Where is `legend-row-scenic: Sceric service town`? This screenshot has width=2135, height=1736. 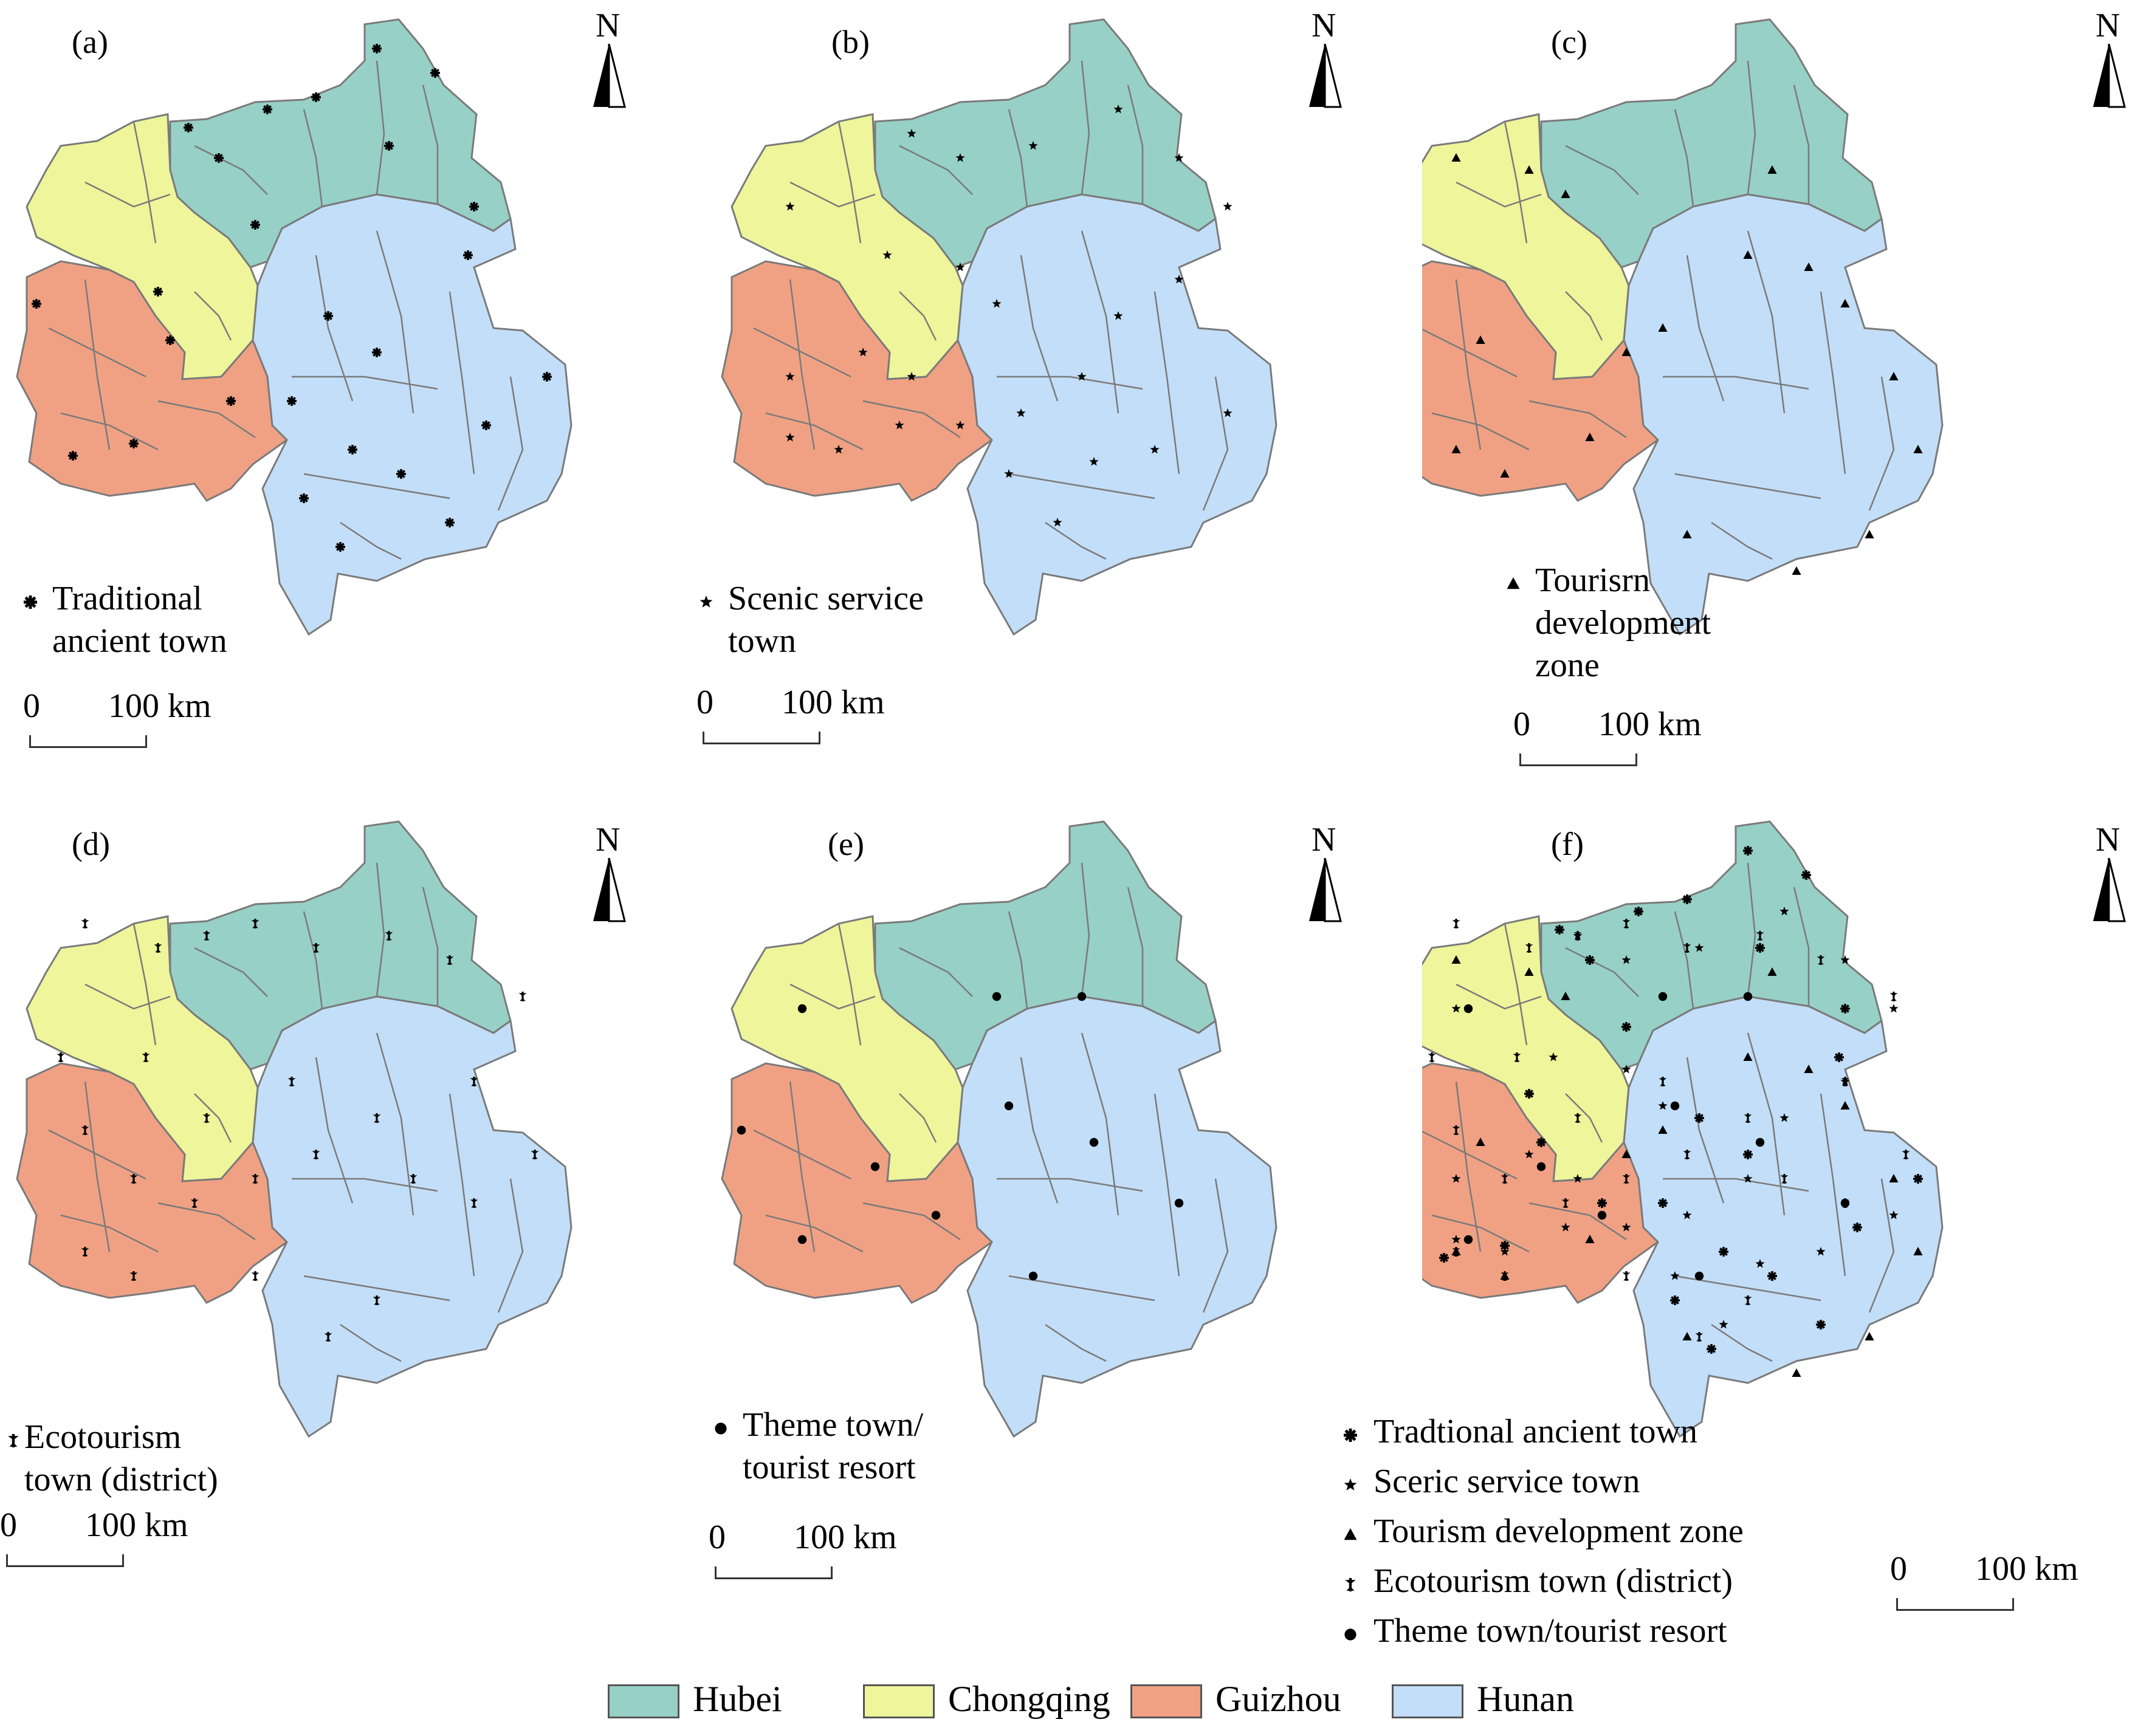 legend-row-scenic: Sceric service town is located at coordinates (1611, 1485).